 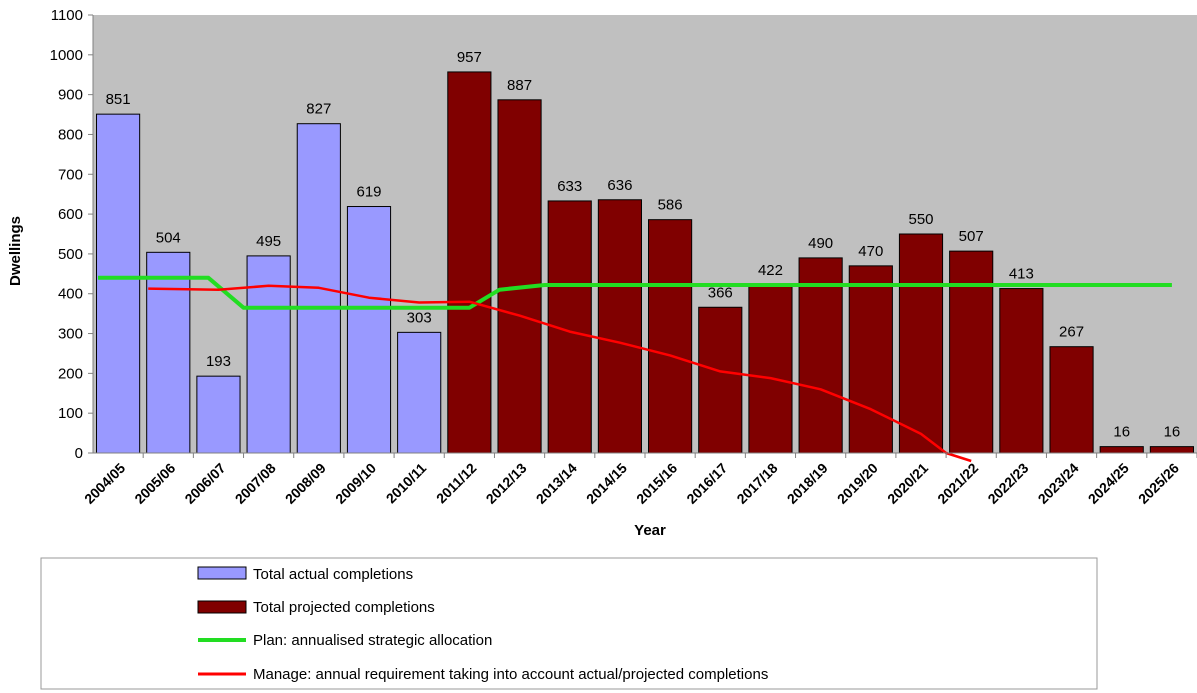 What do you see at coordinates (670, 205) in the screenshot?
I see `bar-data-label: 586` at bounding box center [670, 205].